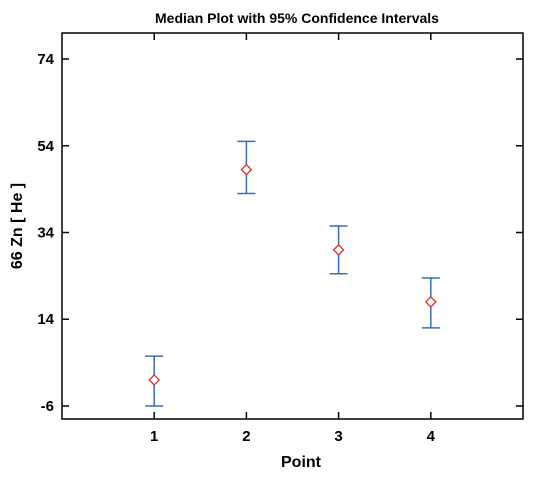 This screenshot has width=550, height=479. What do you see at coordinates (45, 233) in the screenshot?
I see `y-tick-label: 34` at bounding box center [45, 233].